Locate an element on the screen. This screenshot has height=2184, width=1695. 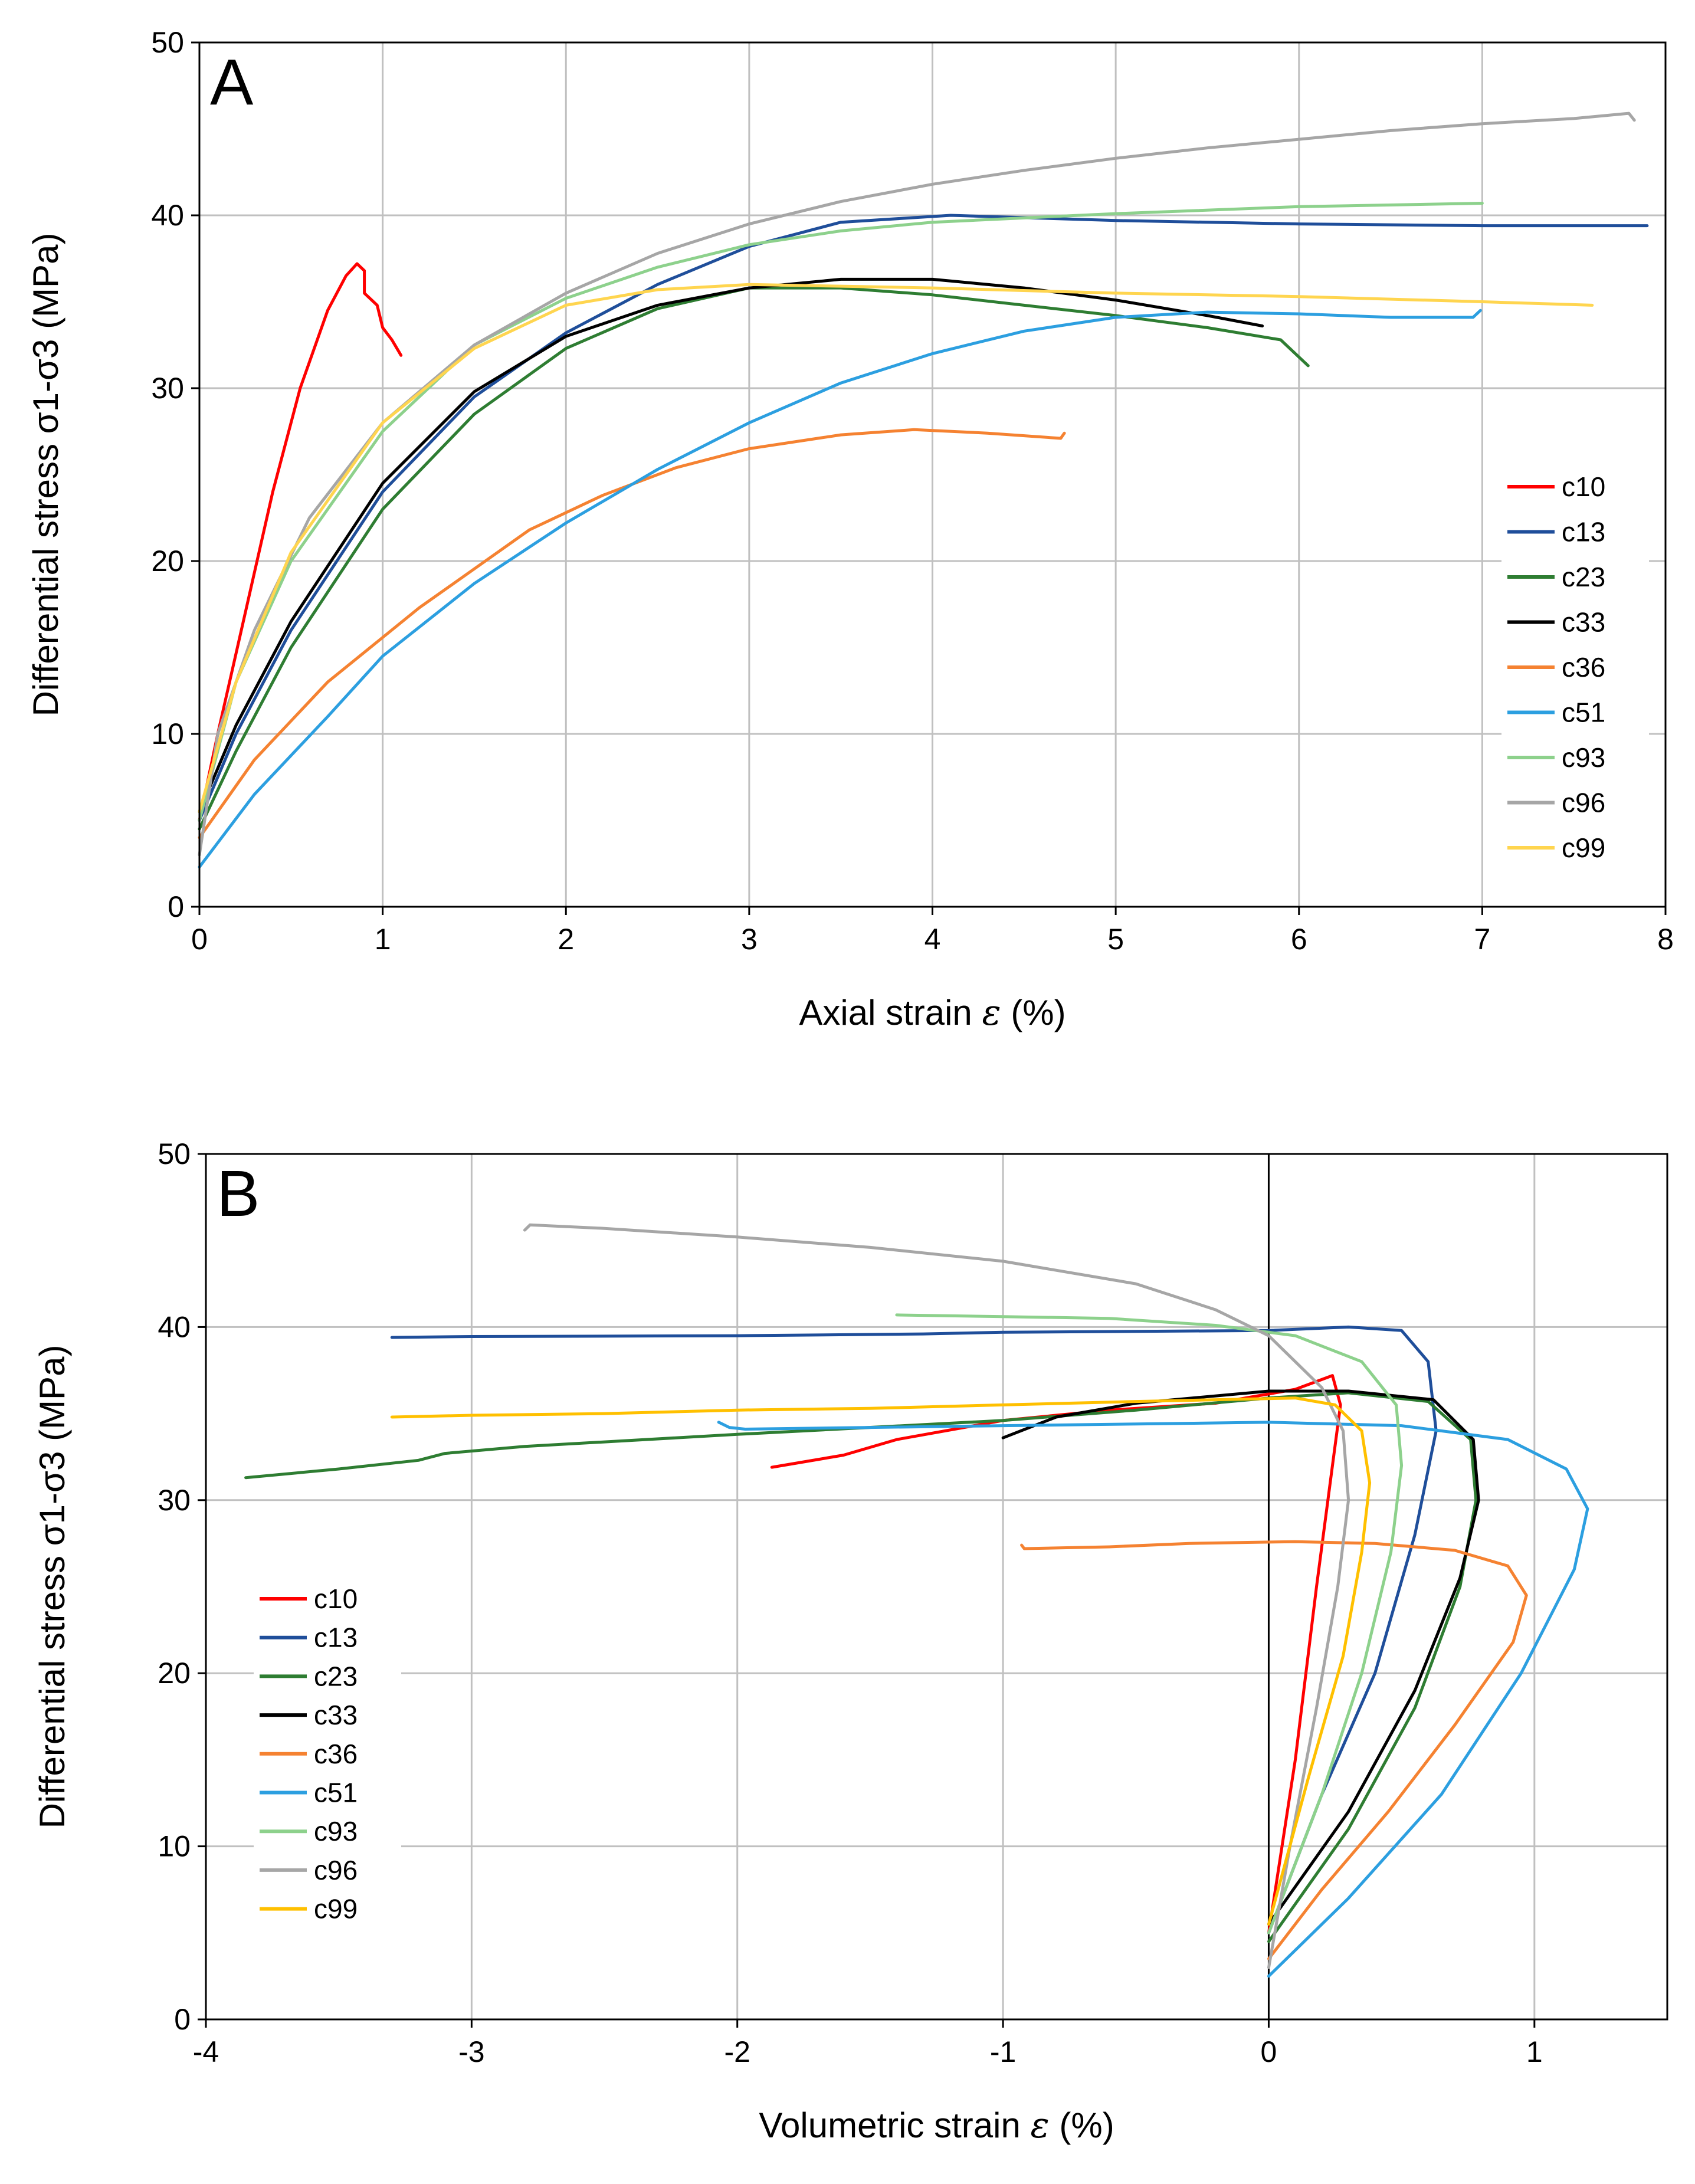
panel-a-series-c10 is located at coordinates (301, 542).